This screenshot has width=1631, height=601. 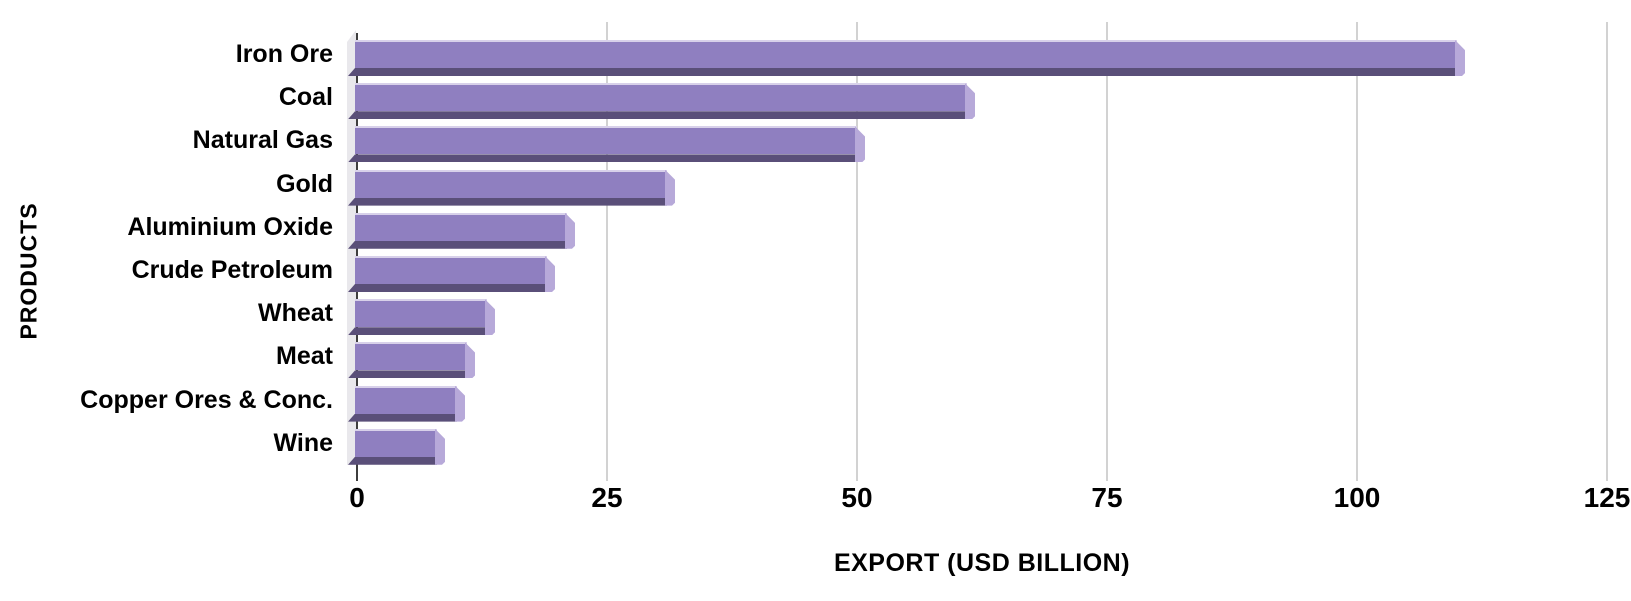 What do you see at coordinates (982, 563) in the screenshot?
I see `x-axis-title: EXPORT (USD BILLION)` at bounding box center [982, 563].